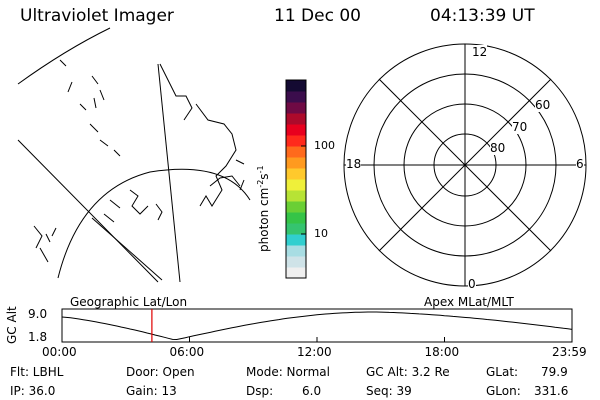 This screenshot has height=400, width=600. What do you see at coordinates (580, 164) in the screenshot?
I see `polar-mlt-6: 6` at bounding box center [580, 164].